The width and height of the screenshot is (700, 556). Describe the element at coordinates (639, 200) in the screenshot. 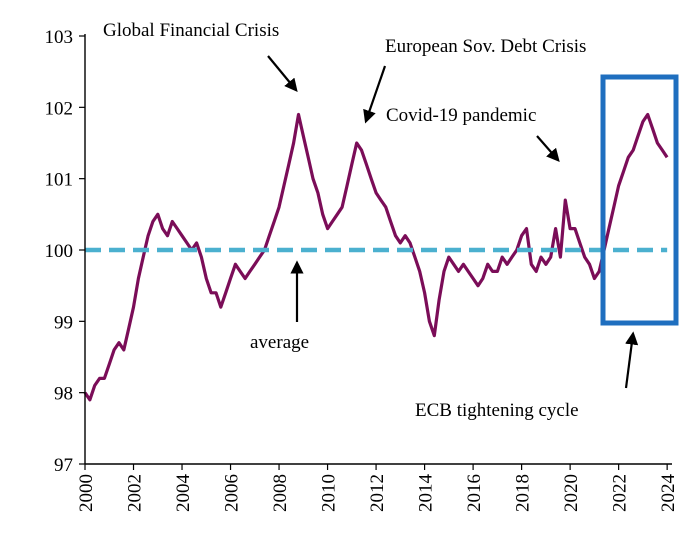

I see `ecb-highlight-box` at that location.